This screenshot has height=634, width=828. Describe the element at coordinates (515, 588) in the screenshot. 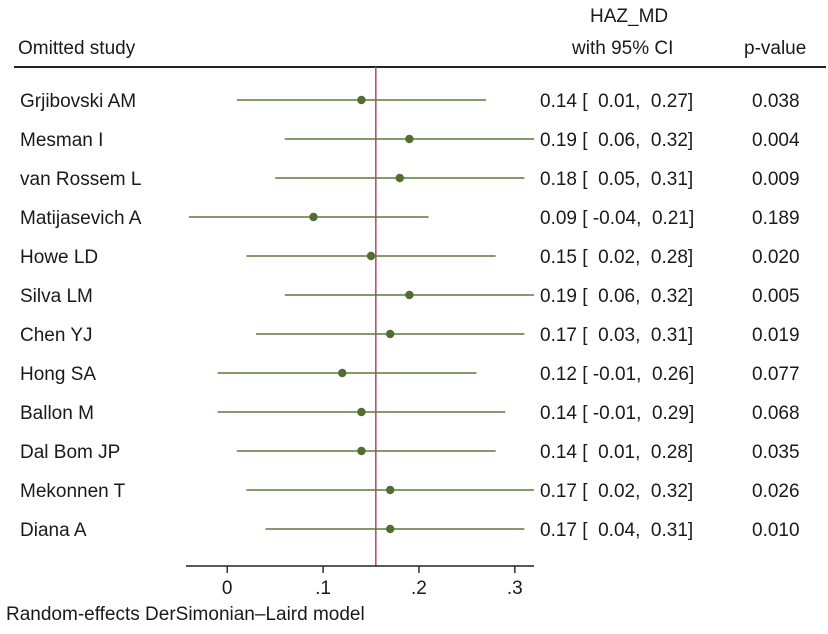

I see `x-tick-label: .3` at that location.